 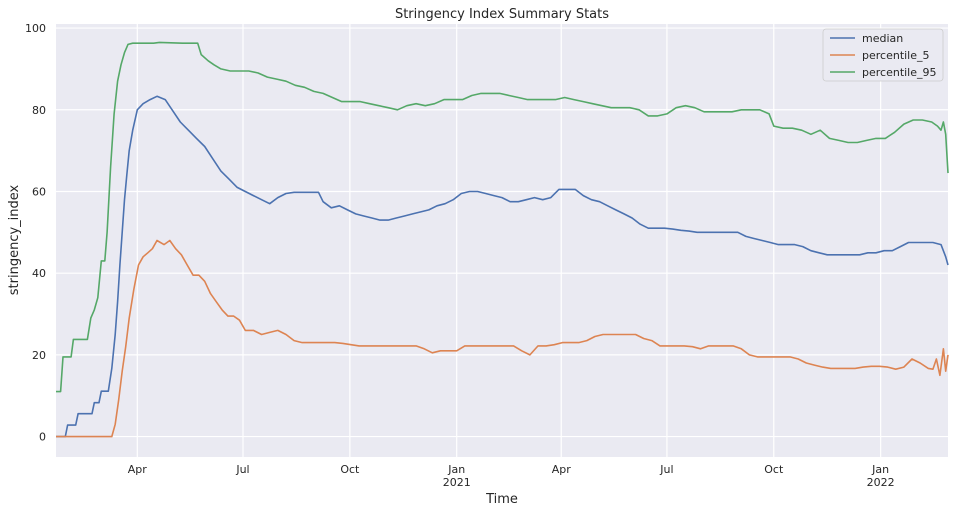 I want to click on y-tick-label: 40, so click(x=39, y=273).